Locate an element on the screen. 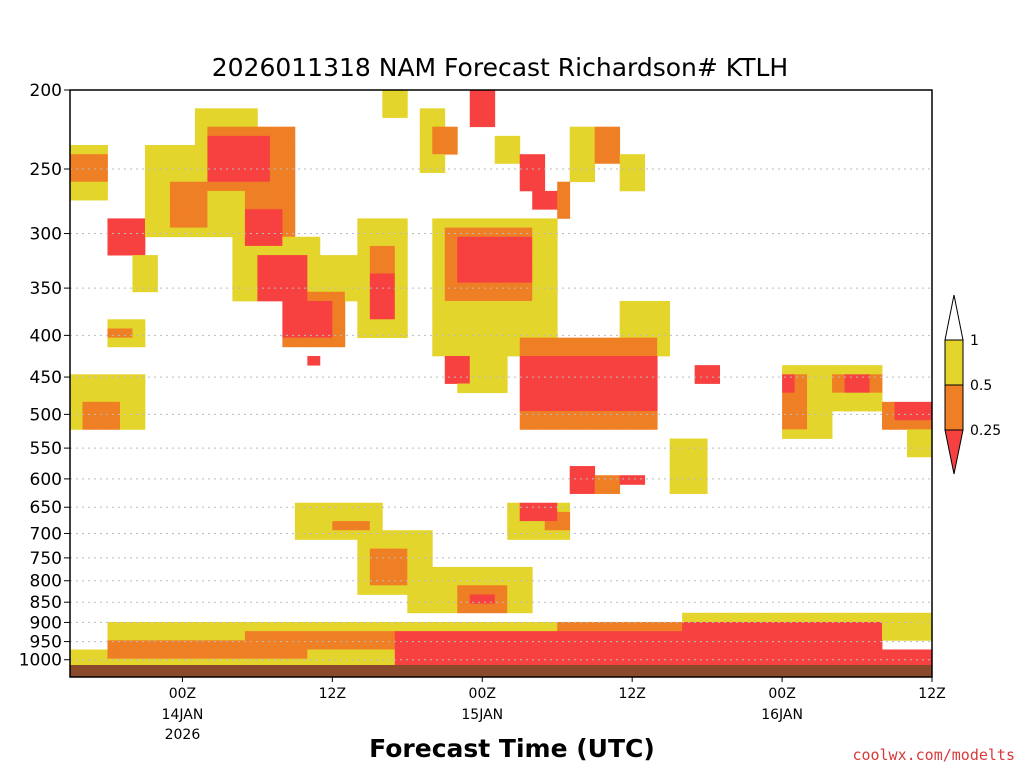 The height and width of the screenshot is (768, 1024). y-tick-label: 650 is located at coordinates (46, 508).